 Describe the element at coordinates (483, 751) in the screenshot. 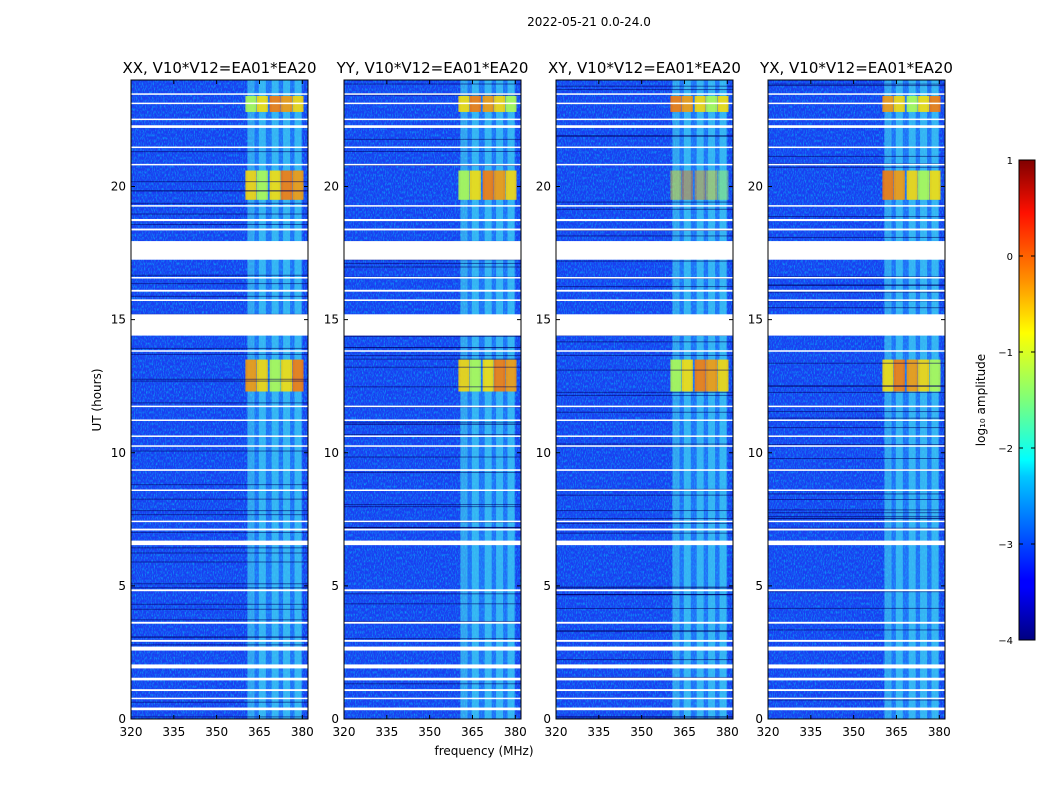

I see `x-axis-label: frequency (MHz)` at that location.